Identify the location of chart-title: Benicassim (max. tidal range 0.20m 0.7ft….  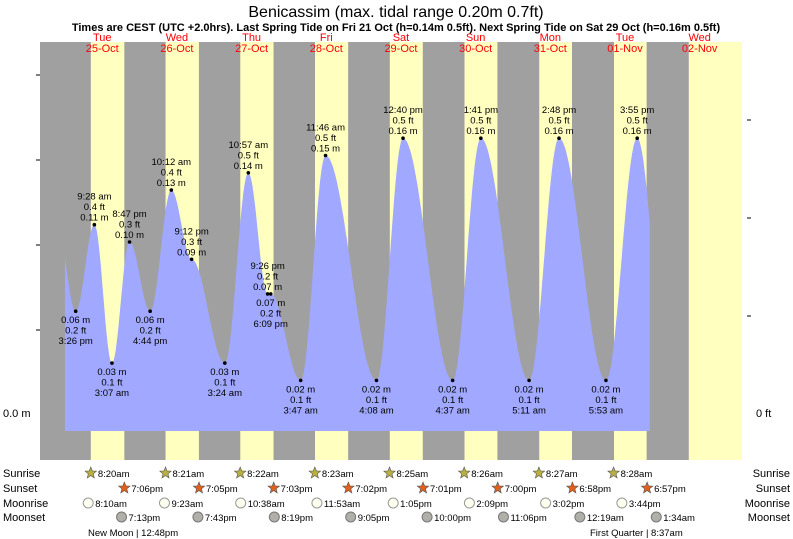
(395, 12).